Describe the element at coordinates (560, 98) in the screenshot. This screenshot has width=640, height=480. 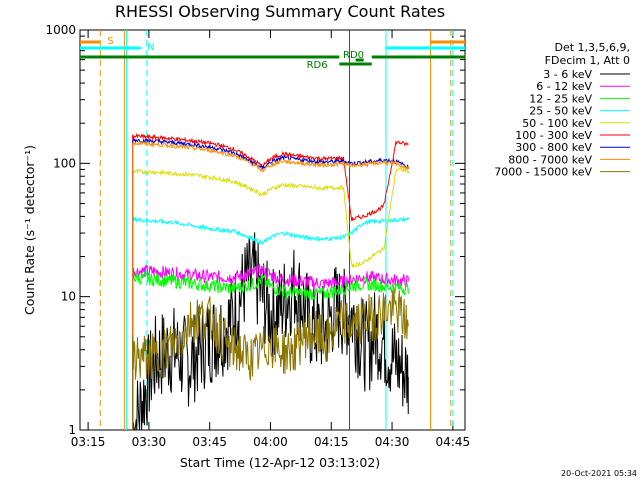
I see `legend-label-2: 12 - 25 keV` at that location.